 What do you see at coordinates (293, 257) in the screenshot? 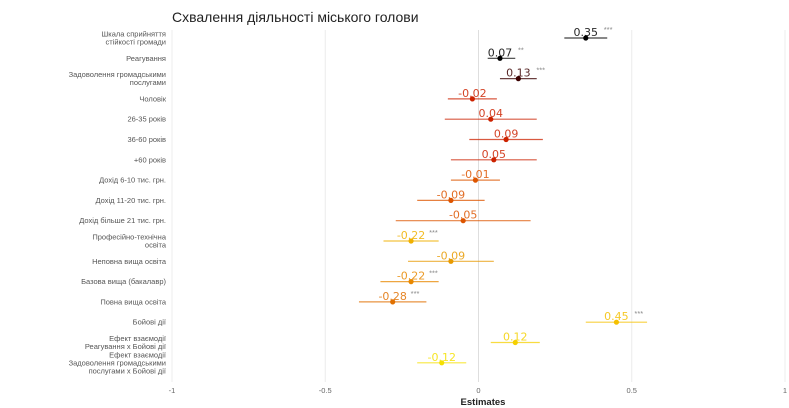
I see `estimate-row: Неповна вища освіта -0.09` at bounding box center [293, 257].